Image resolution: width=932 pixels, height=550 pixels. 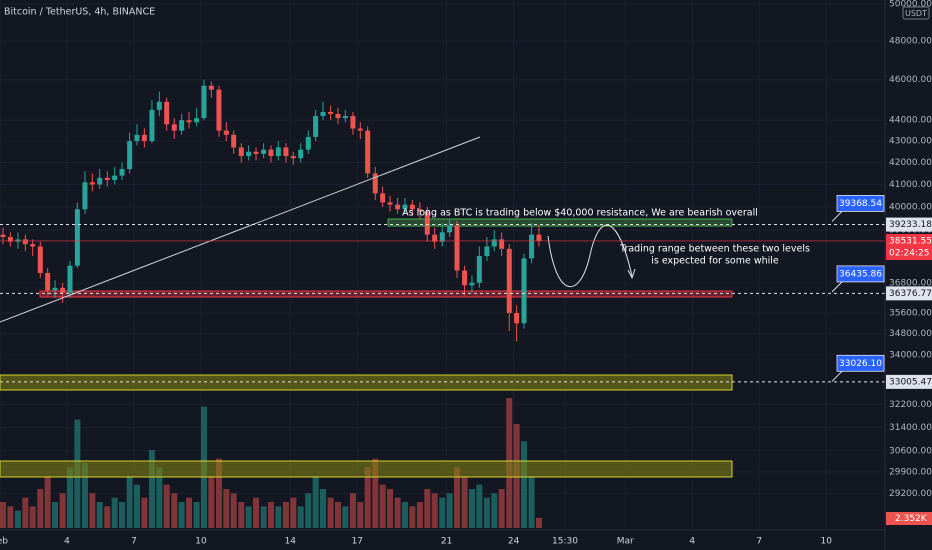 I want to click on last-price-box, so click(x=909, y=246).